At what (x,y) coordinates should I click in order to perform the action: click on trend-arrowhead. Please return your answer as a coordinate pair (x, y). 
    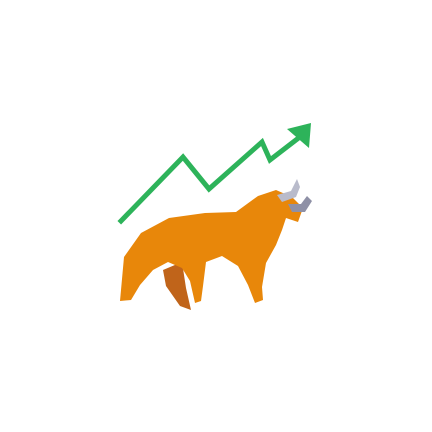
    Looking at the image, I should click on (299, 135).